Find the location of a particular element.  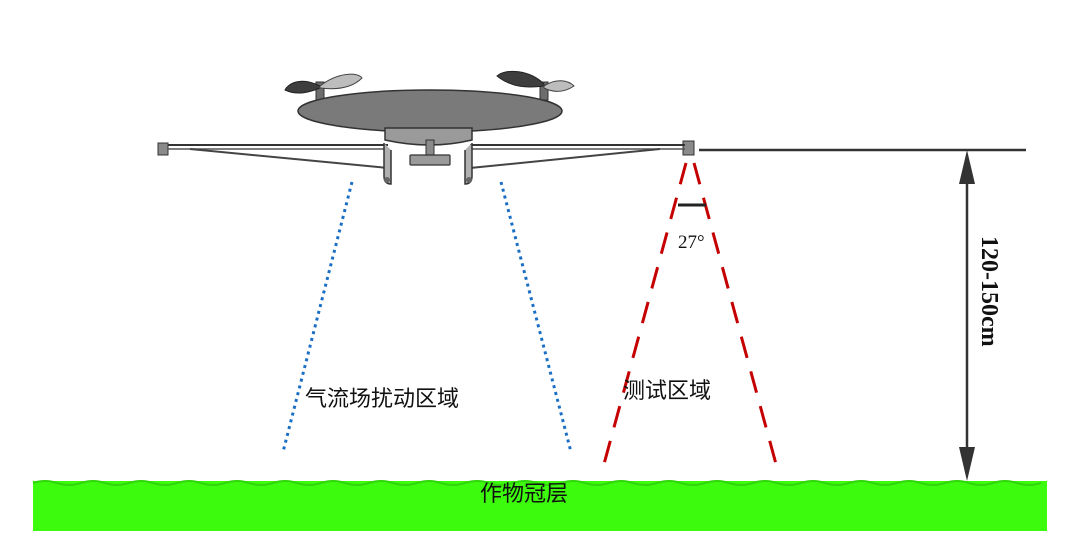

right-arm is located at coordinates (582, 154).